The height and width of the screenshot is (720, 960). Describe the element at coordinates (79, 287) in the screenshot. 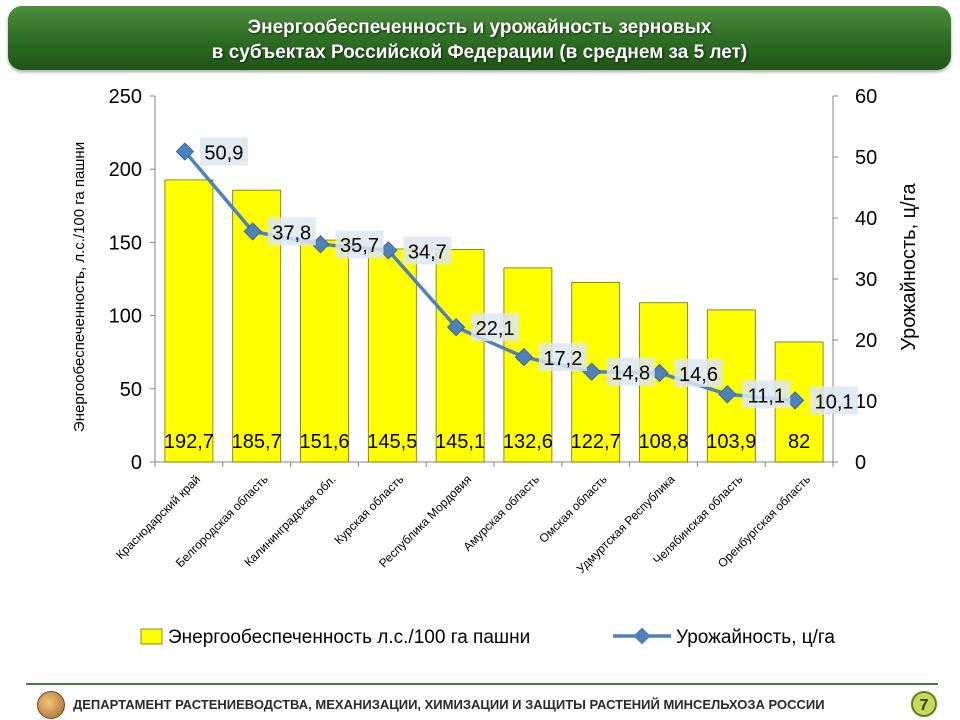

I see `left-axis-title: Энергообеспеченность, л.с./100 га пашни` at that location.